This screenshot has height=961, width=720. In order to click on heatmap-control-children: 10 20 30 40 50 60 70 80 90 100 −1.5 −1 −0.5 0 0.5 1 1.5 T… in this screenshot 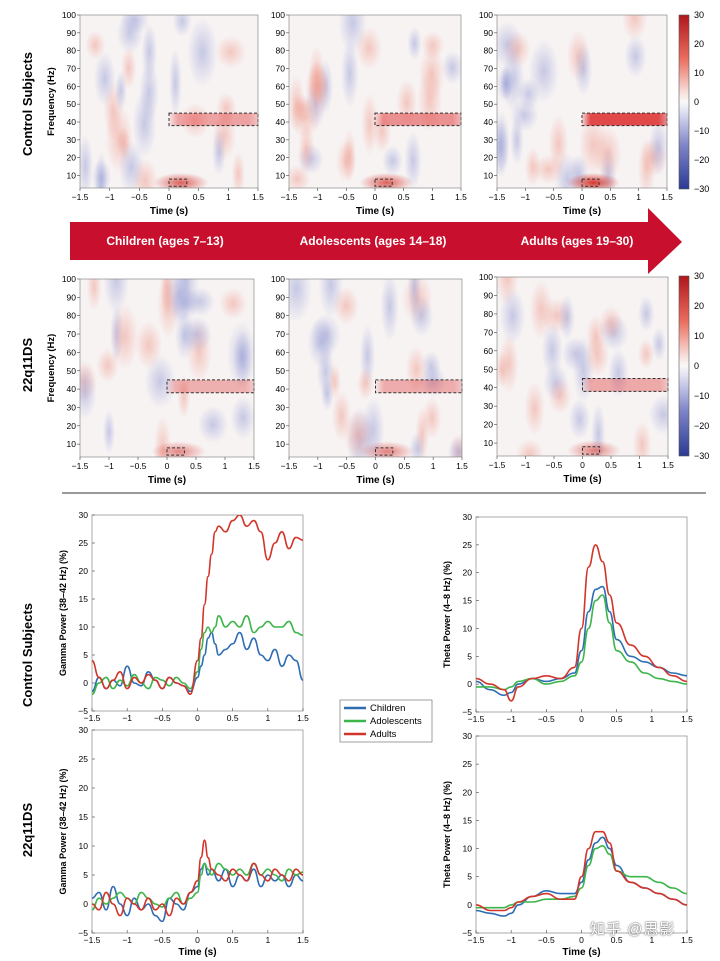, I will do `click(155, 113)`.